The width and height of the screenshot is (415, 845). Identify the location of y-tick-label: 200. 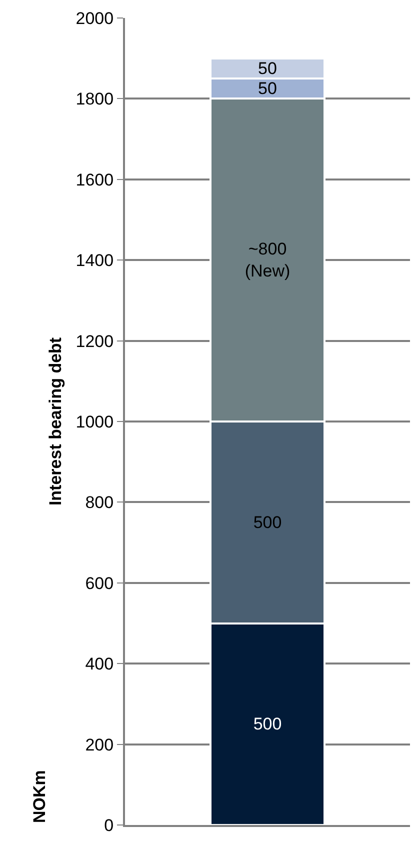
(99, 744).